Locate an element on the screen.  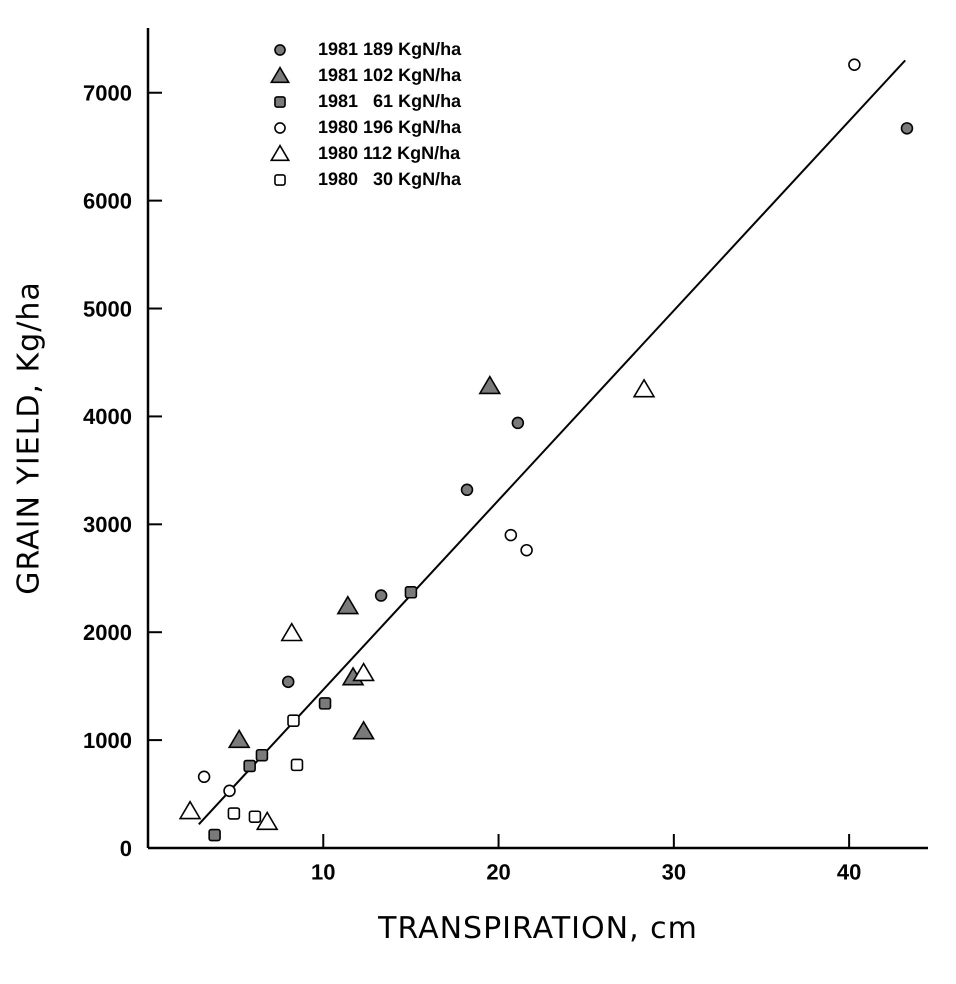
x-axis-title: TRANSPIRATION, cm is located at coordinates (537, 928).